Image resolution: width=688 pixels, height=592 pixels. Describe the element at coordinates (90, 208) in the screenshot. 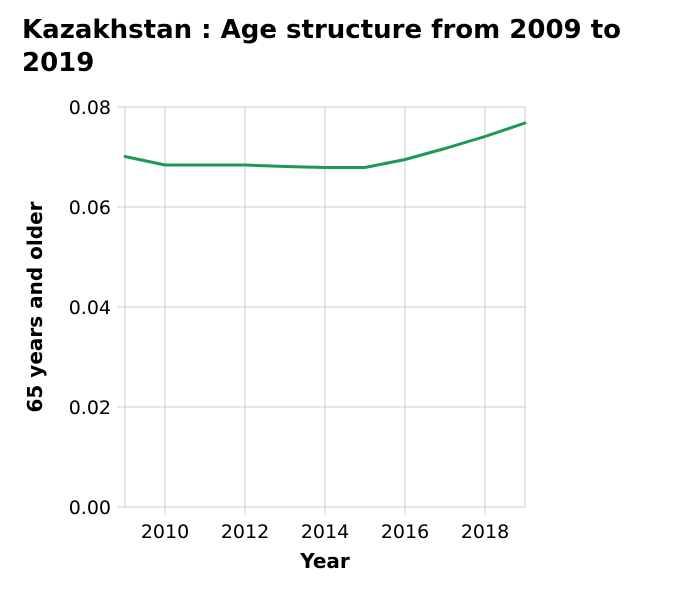

I see `y-tick-label: 0.06` at that location.